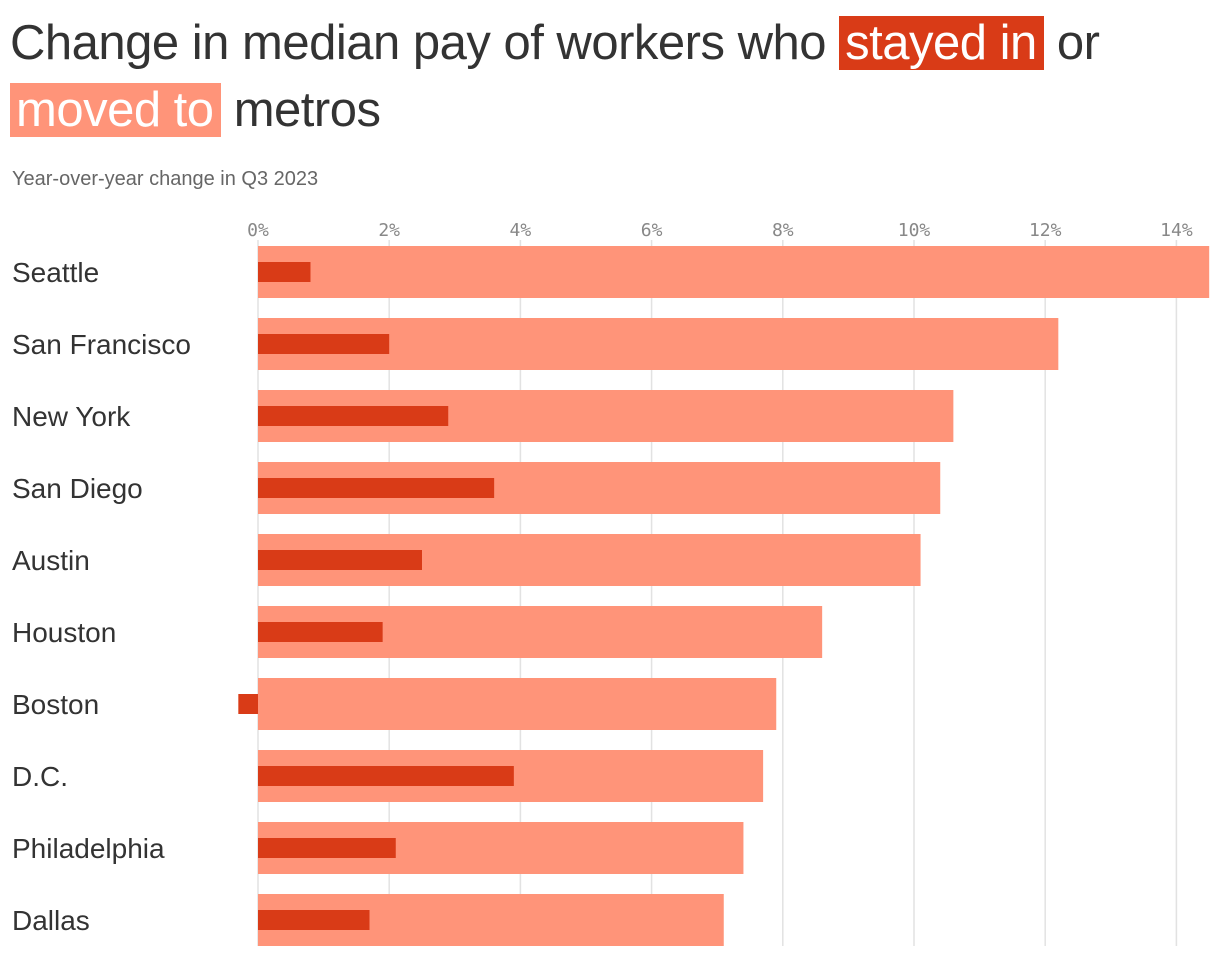 The height and width of the screenshot is (956, 1220). Describe the element at coordinates (783, 230) in the screenshot. I see `x-tick-label: 8%` at that location.